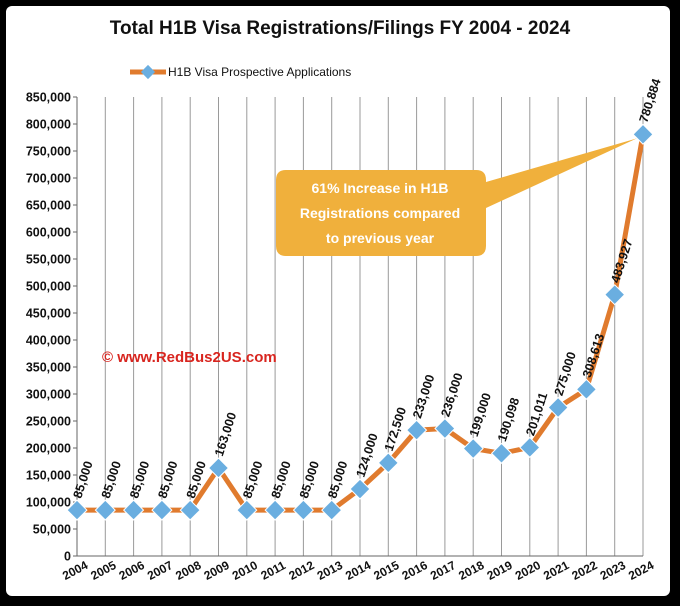 The width and height of the screenshot is (680, 606). What do you see at coordinates (189, 357) in the screenshot?
I see `watermark-text: © www.RedBus2US.com` at bounding box center [189, 357].